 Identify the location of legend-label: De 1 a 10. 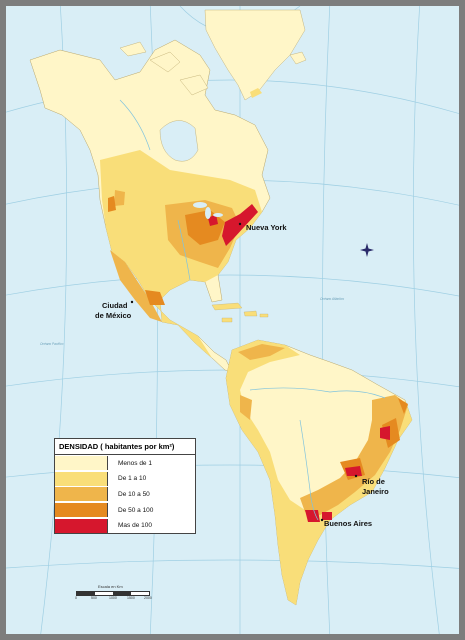
(132, 479).